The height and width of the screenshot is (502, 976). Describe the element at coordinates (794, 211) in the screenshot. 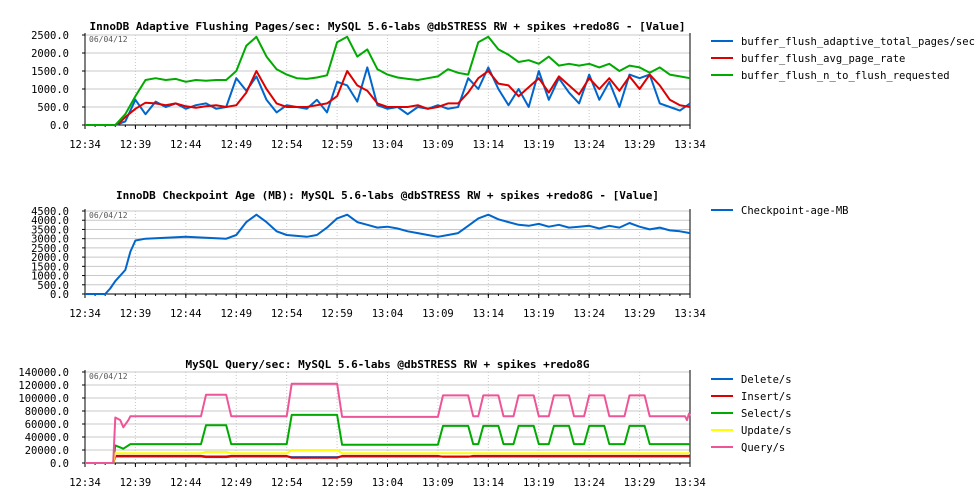

I see `legend-entry: Checkpoint-age-MB` at that location.